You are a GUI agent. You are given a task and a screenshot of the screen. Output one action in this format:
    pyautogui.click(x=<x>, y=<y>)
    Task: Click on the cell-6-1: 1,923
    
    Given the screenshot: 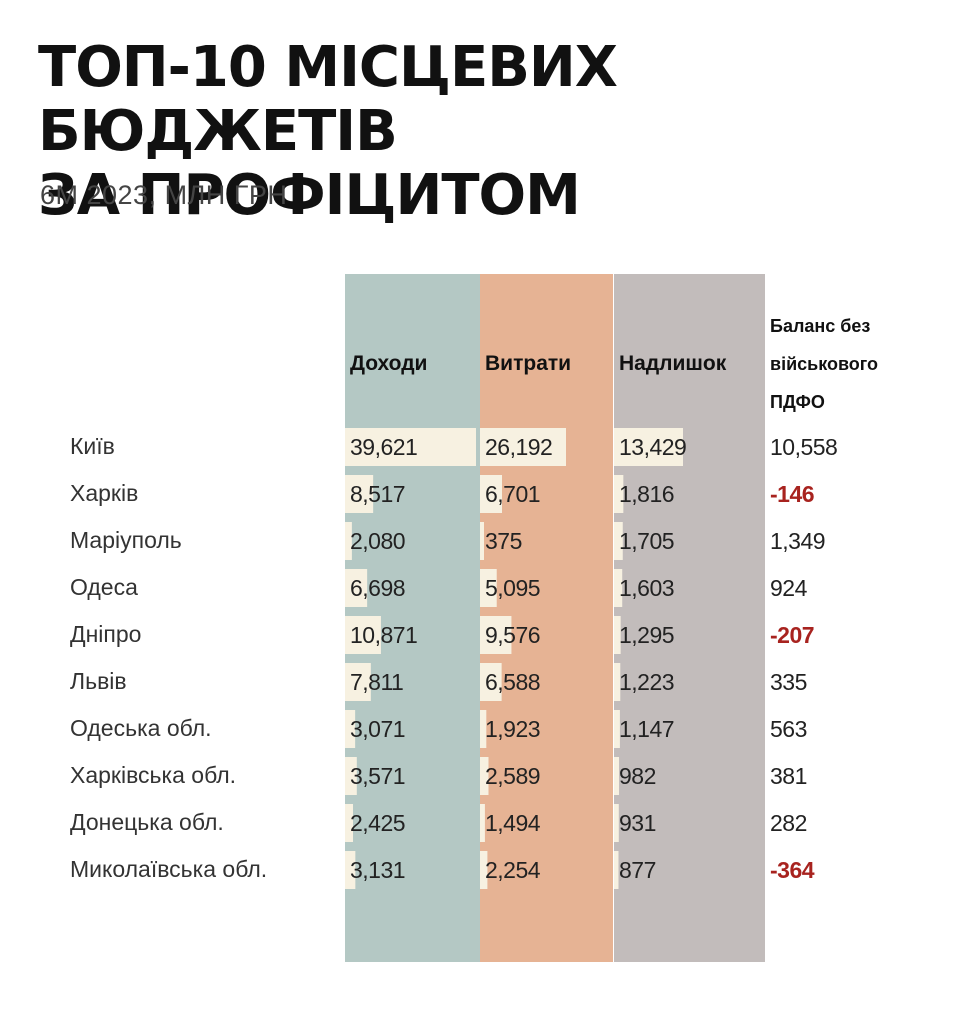 What is the action you would take?
    pyautogui.click(x=512, y=729)
    